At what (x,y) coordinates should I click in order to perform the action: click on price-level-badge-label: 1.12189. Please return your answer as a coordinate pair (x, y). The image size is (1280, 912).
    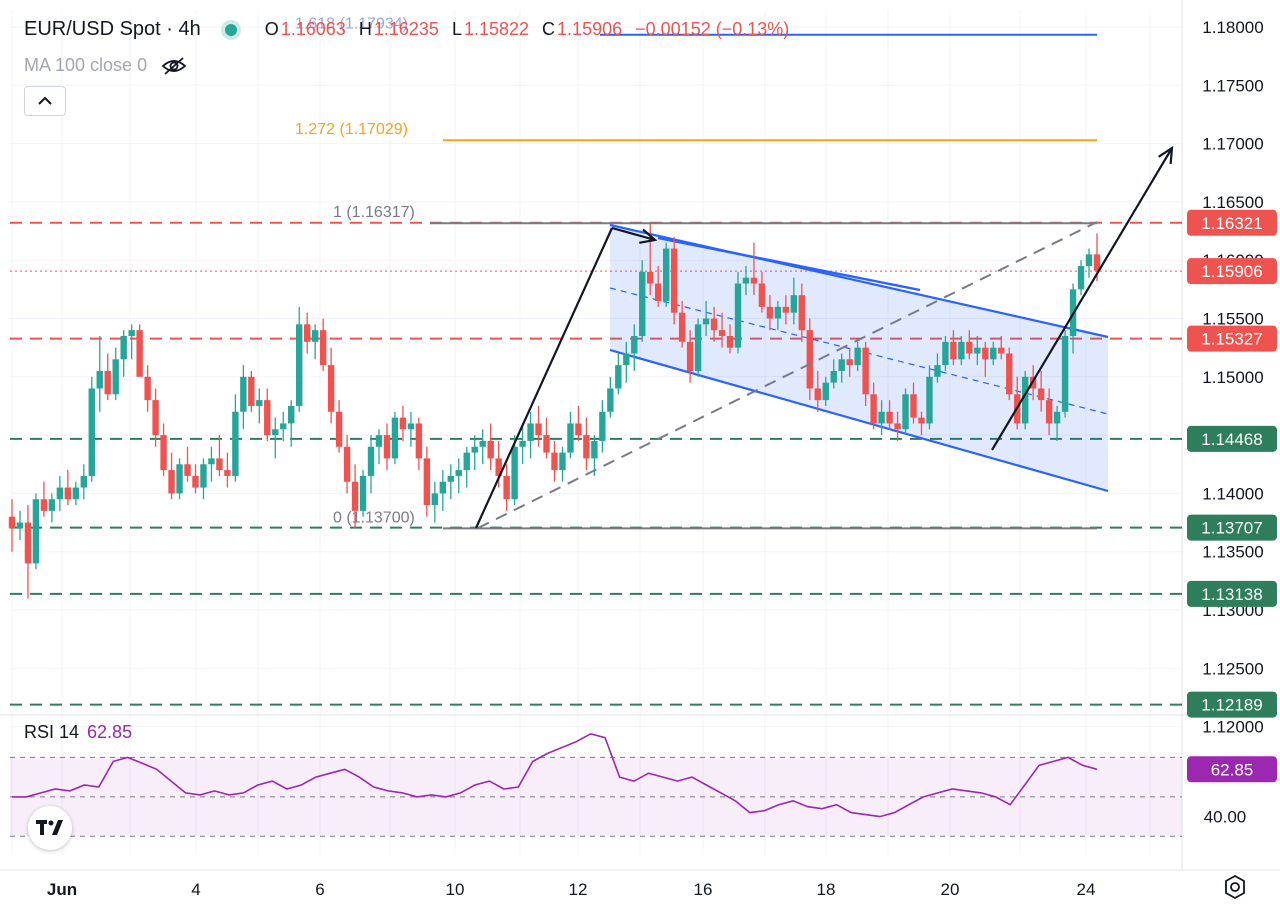
    Looking at the image, I should click on (1231, 705).